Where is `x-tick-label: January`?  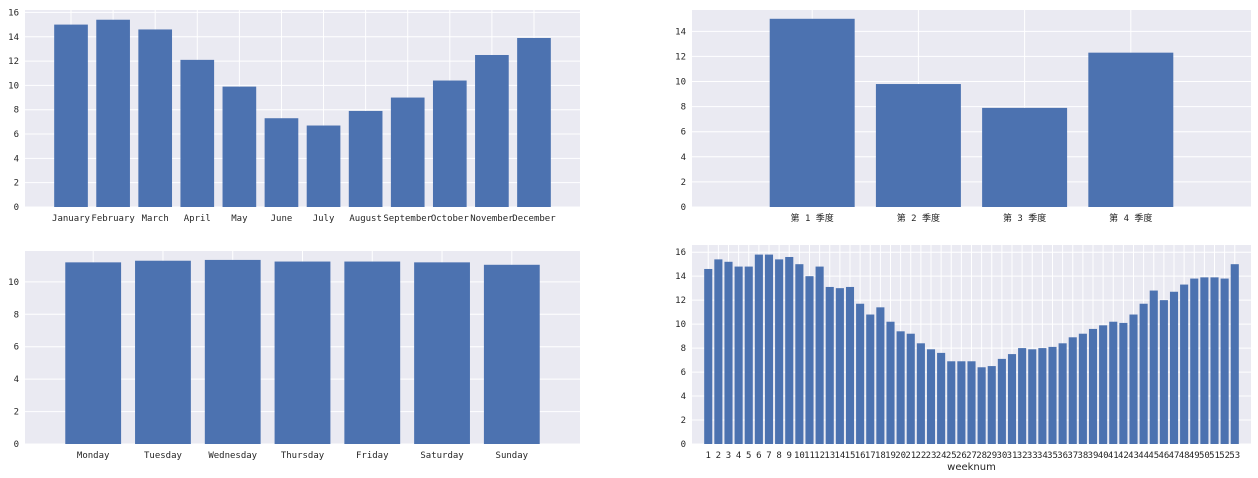 x-tick-label: January is located at coordinates (71, 219).